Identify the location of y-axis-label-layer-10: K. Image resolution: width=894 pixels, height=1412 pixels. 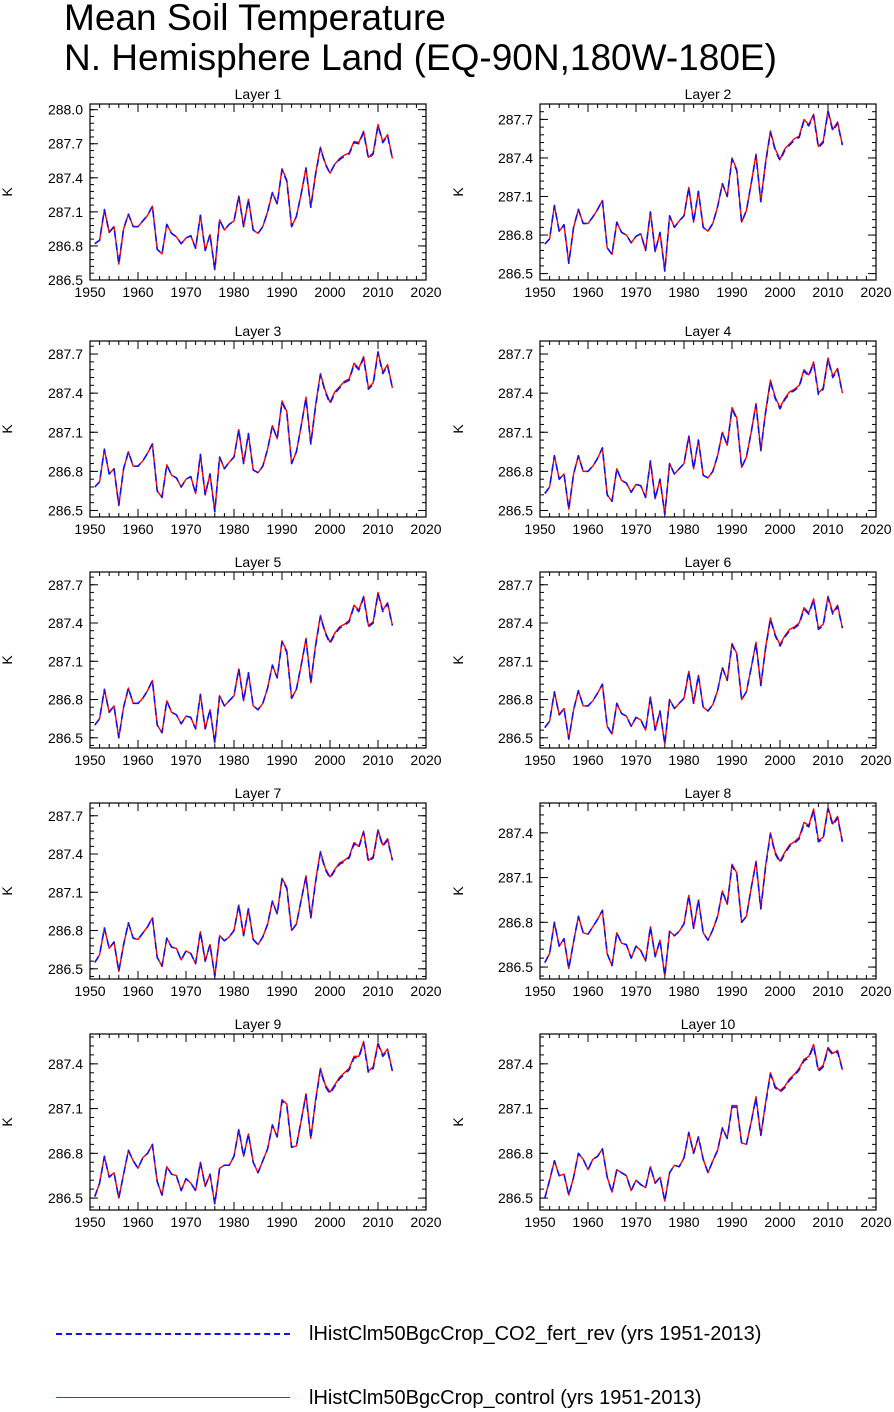
(458, 1122).